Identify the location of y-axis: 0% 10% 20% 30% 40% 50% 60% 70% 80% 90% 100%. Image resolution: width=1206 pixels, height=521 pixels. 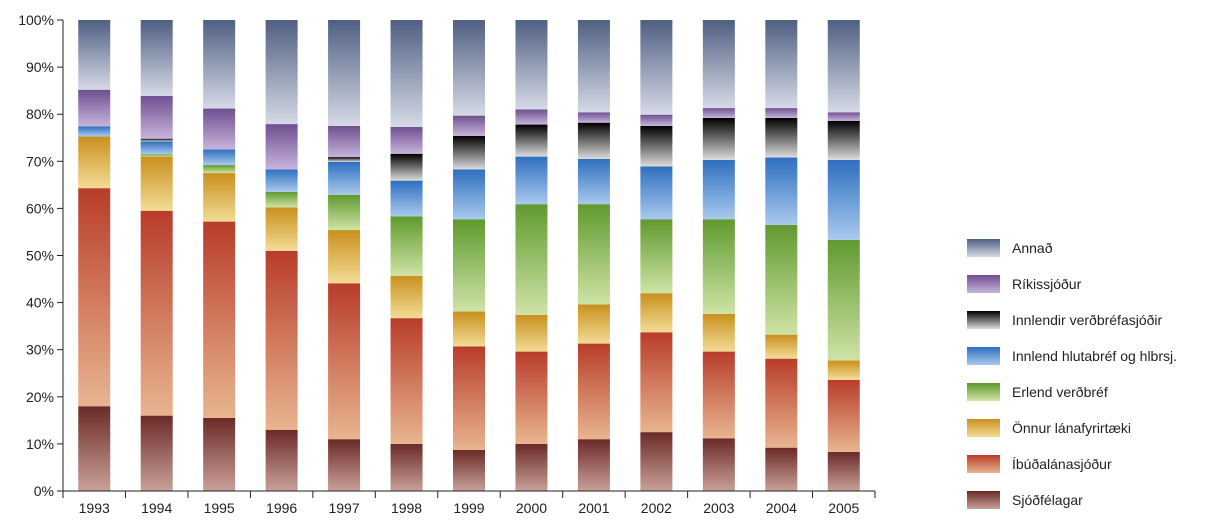
(41, 255).